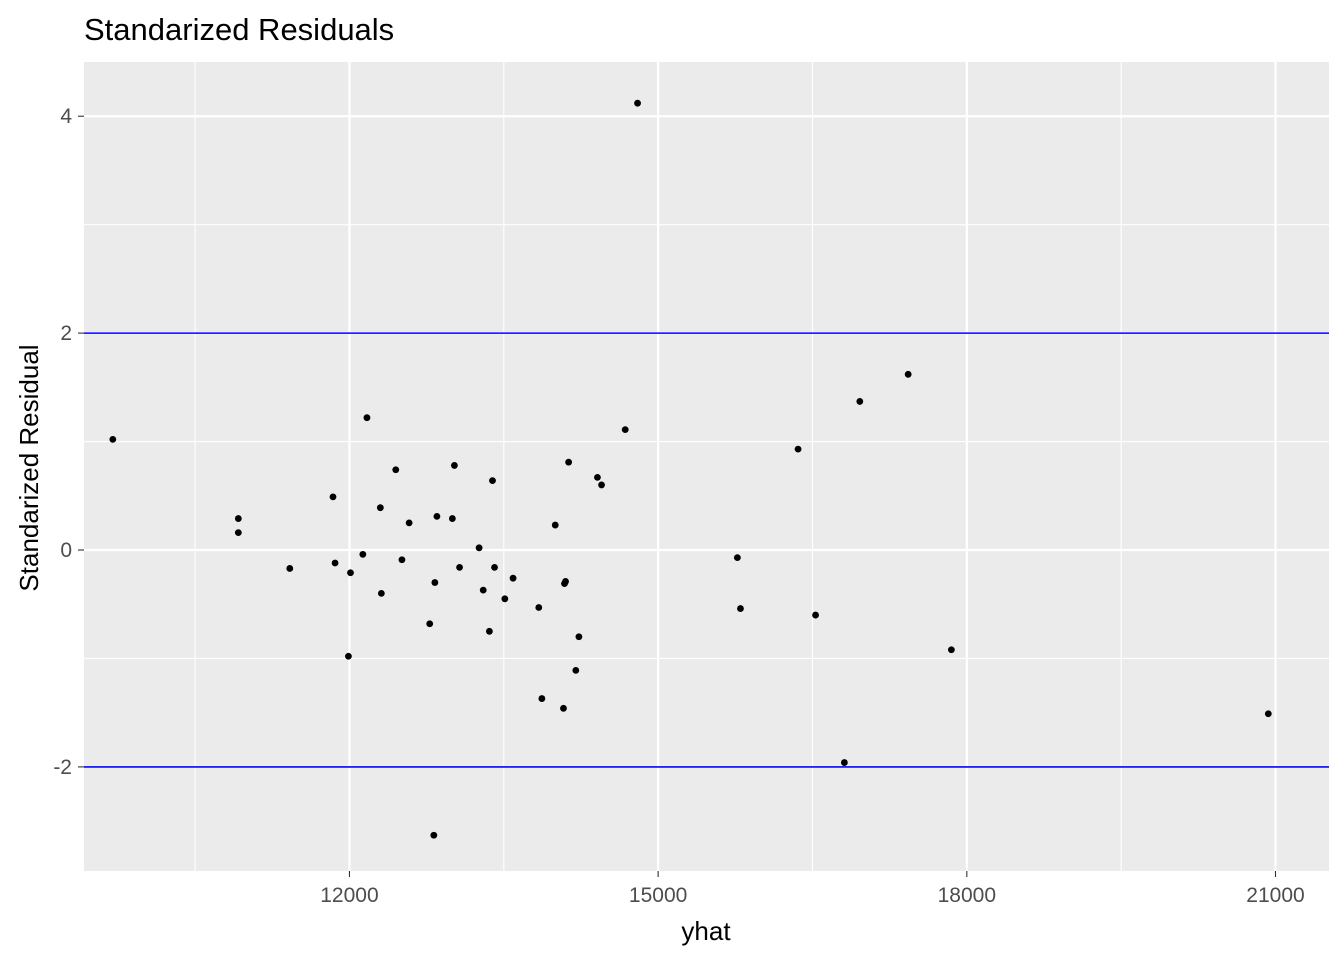 The height and width of the screenshot is (960, 1344). Describe the element at coordinates (967, 895) in the screenshot. I see `x-tick-label: 18000` at that location.